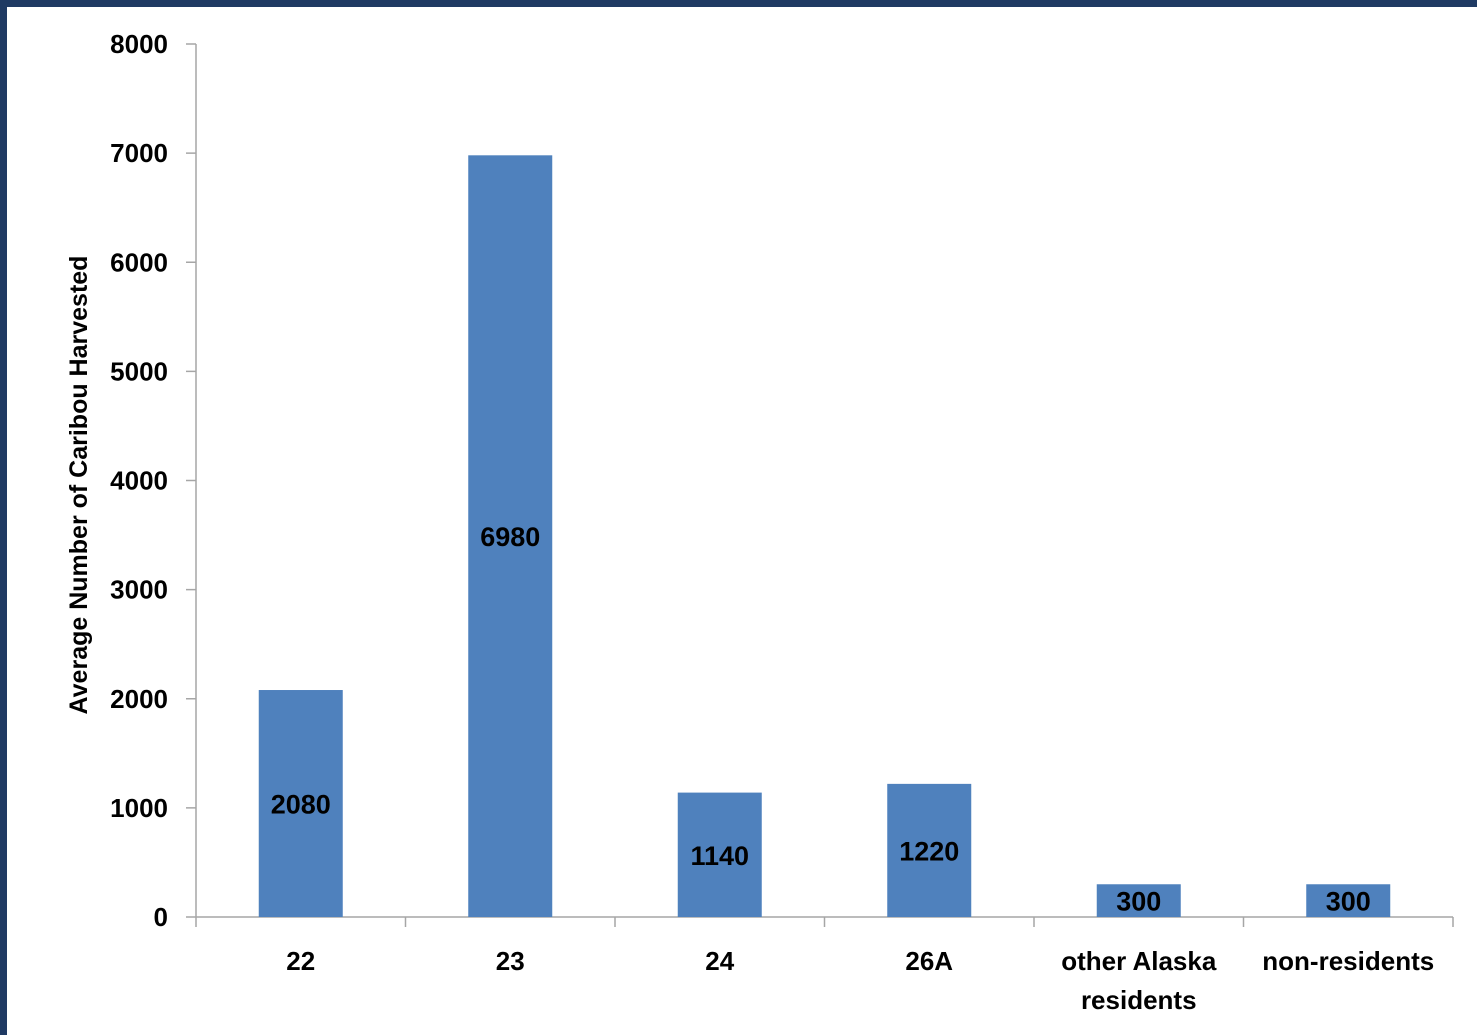 Image resolution: width=1477 pixels, height=1035 pixels. What do you see at coordinates (510, 961) in the screenshot?
I see `x-category-label: 23` at bounding box center [510, 961].